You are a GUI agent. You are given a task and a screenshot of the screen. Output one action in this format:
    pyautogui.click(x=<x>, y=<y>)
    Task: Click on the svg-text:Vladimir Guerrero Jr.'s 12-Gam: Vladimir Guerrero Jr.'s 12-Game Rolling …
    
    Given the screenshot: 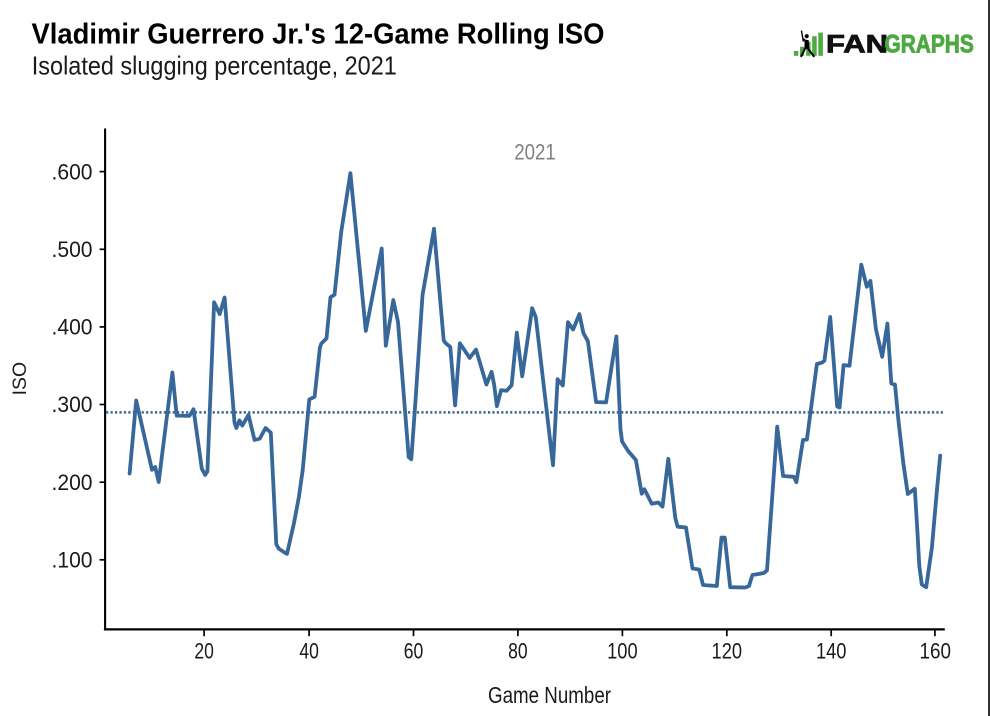 What is the action you would take?
    pyautogui.click(x=318, y=35)
    